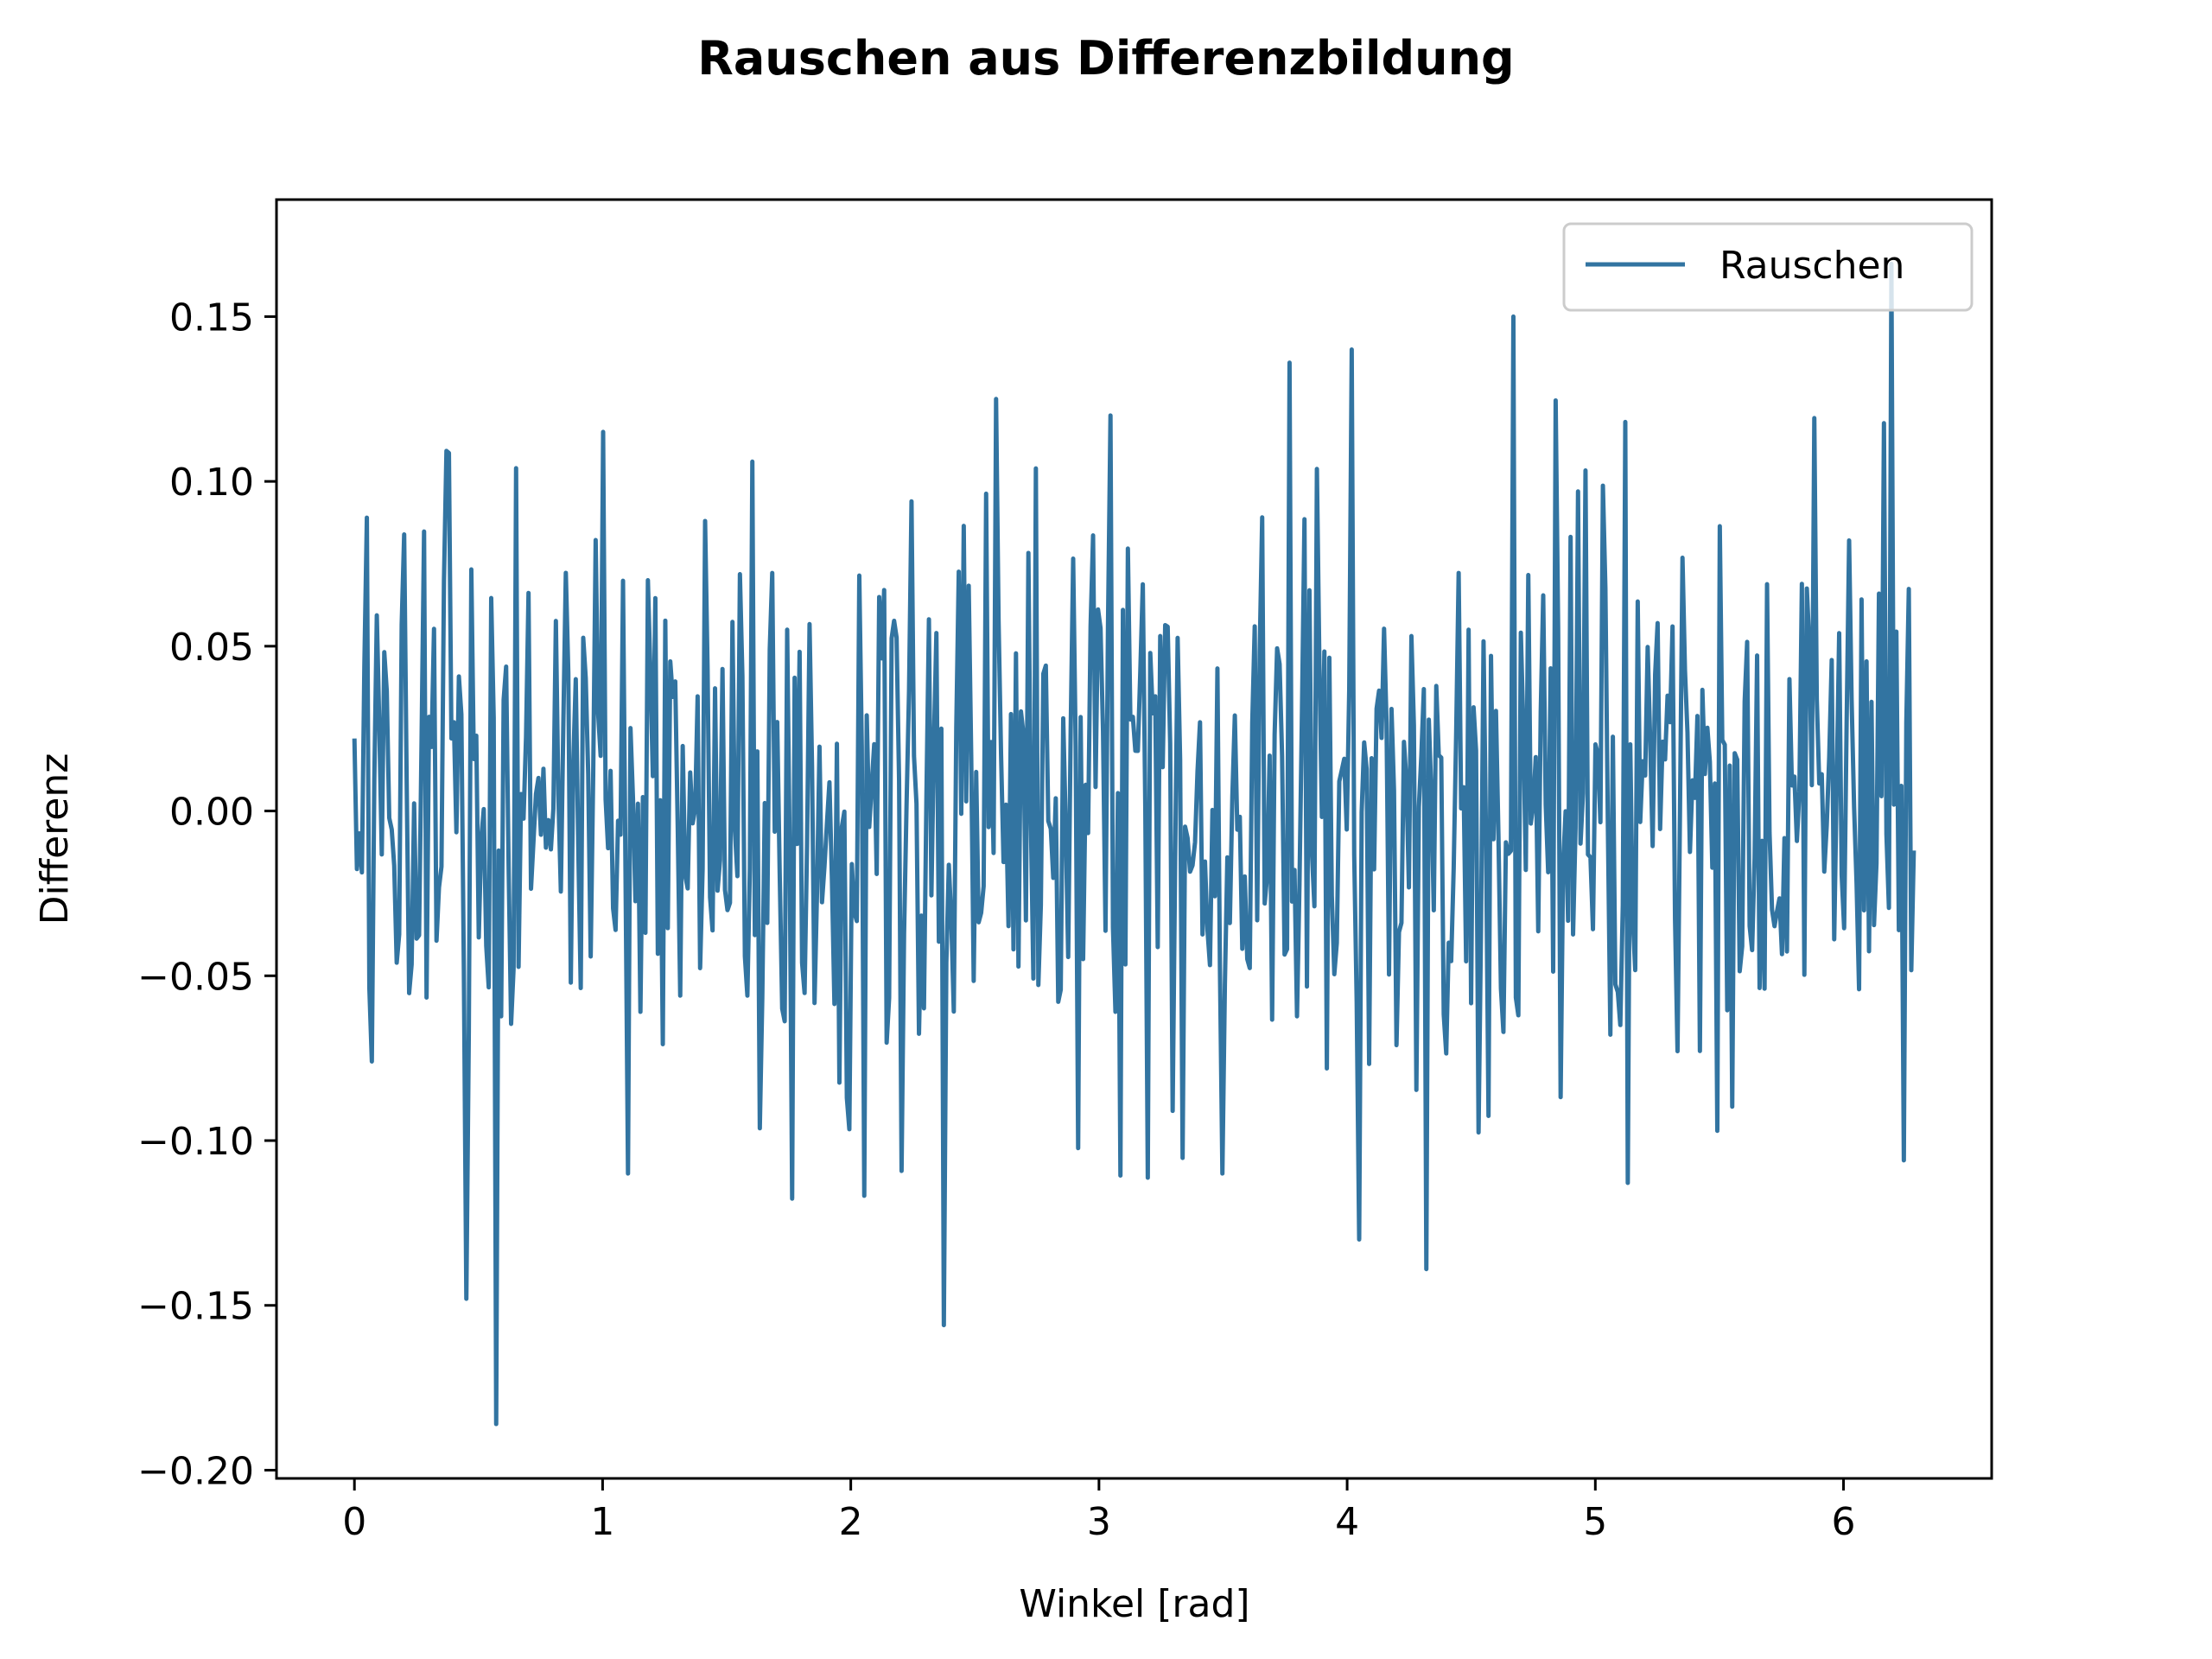 The width and height of the screenshot is (2212, 1659). I want to click on y-tick-label: −0.10, so click(195, 1142).